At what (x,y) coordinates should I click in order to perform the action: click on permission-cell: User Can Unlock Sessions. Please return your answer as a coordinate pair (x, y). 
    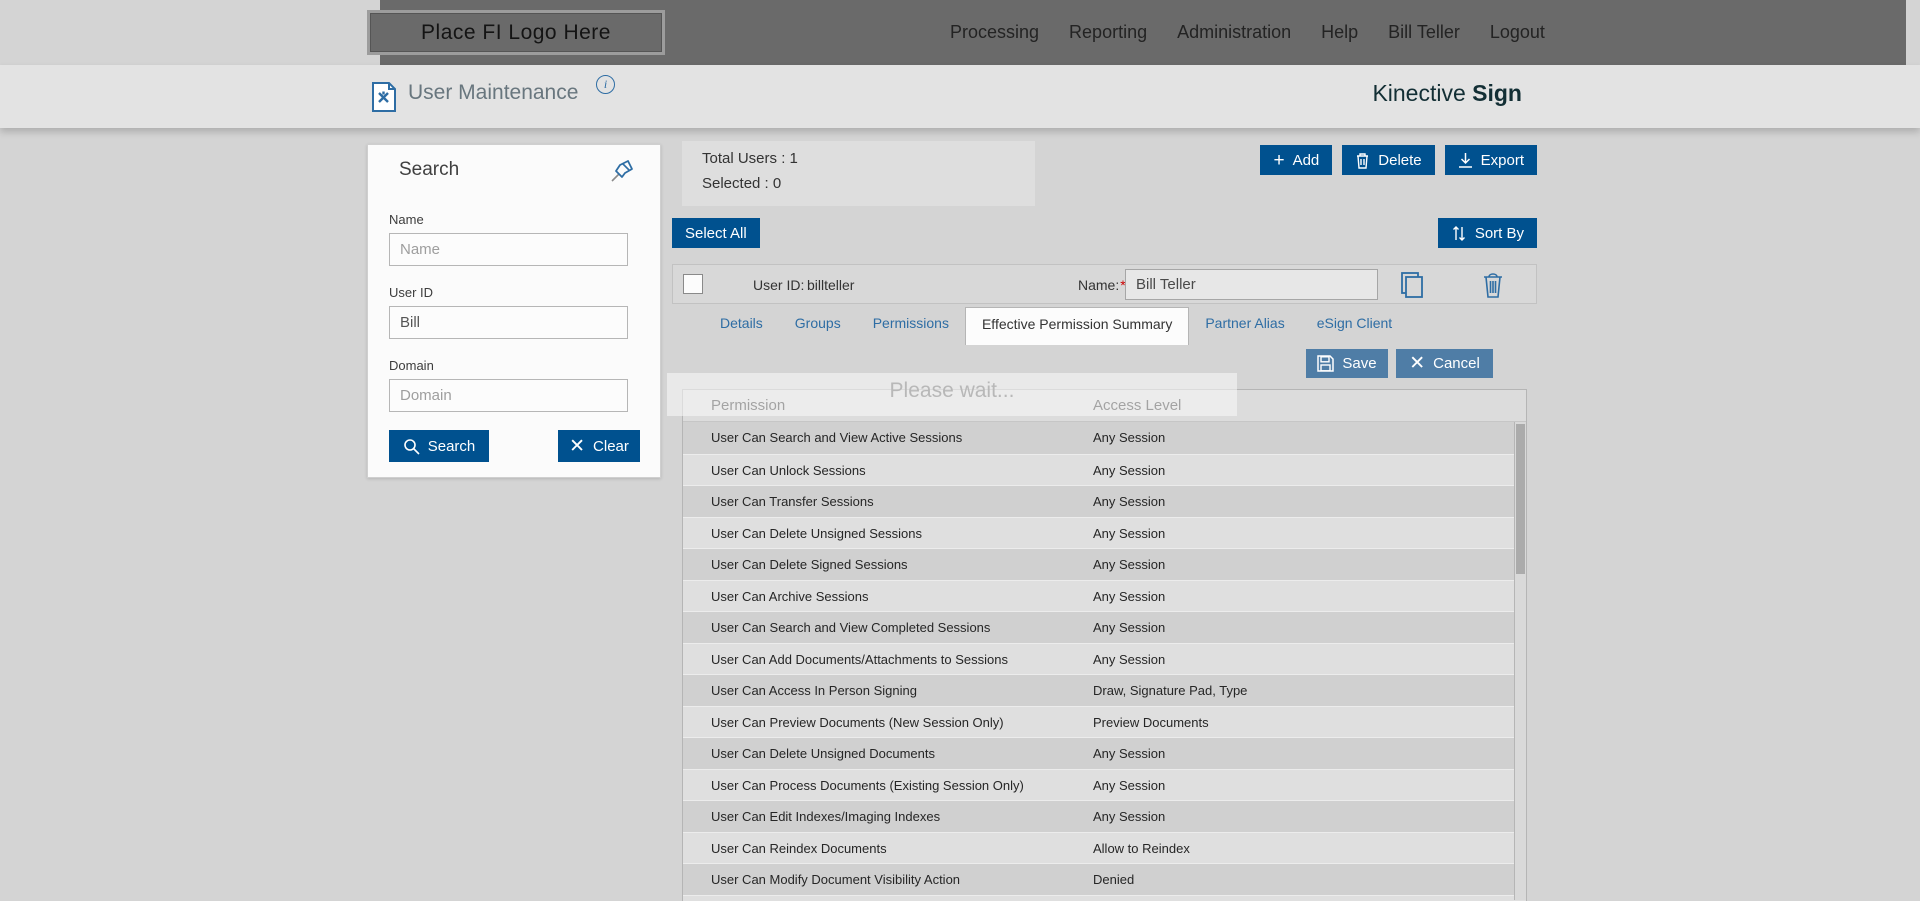
    Looking at the image, I should click on (788, 470).